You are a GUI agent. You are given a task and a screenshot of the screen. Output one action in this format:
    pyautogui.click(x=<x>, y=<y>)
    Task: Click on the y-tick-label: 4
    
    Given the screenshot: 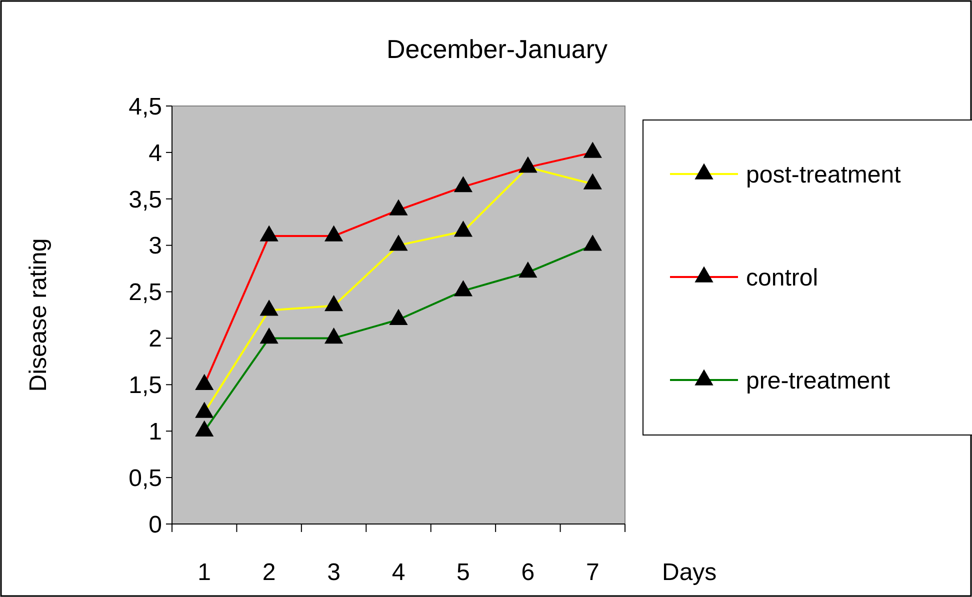 What is the action you would take?
    pyautogui.click(x=155, y=153)
    